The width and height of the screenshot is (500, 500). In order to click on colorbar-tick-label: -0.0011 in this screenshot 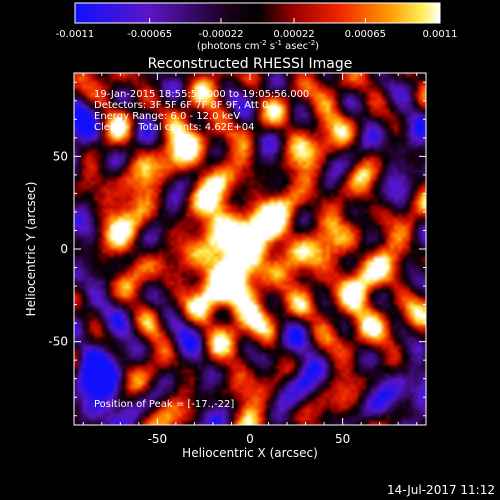, I will do `click(75, 34)`.